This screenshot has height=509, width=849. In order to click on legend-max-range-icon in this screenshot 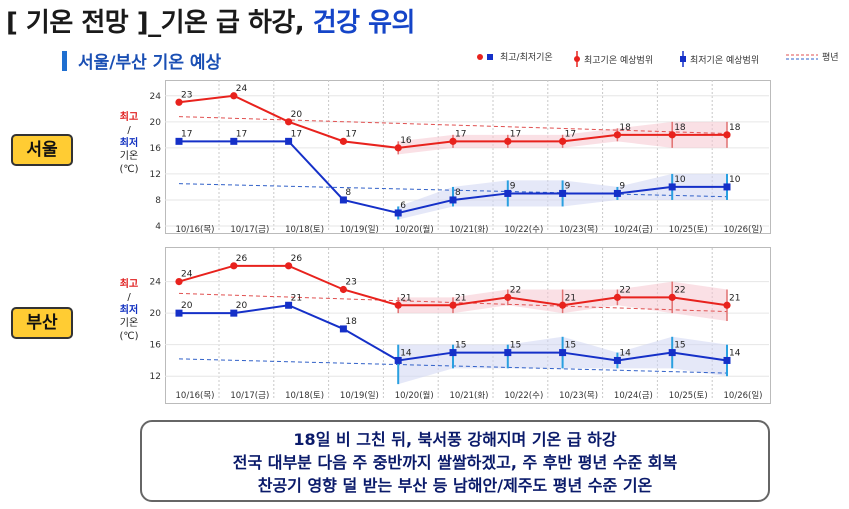, I will do `click(577, 59)`.